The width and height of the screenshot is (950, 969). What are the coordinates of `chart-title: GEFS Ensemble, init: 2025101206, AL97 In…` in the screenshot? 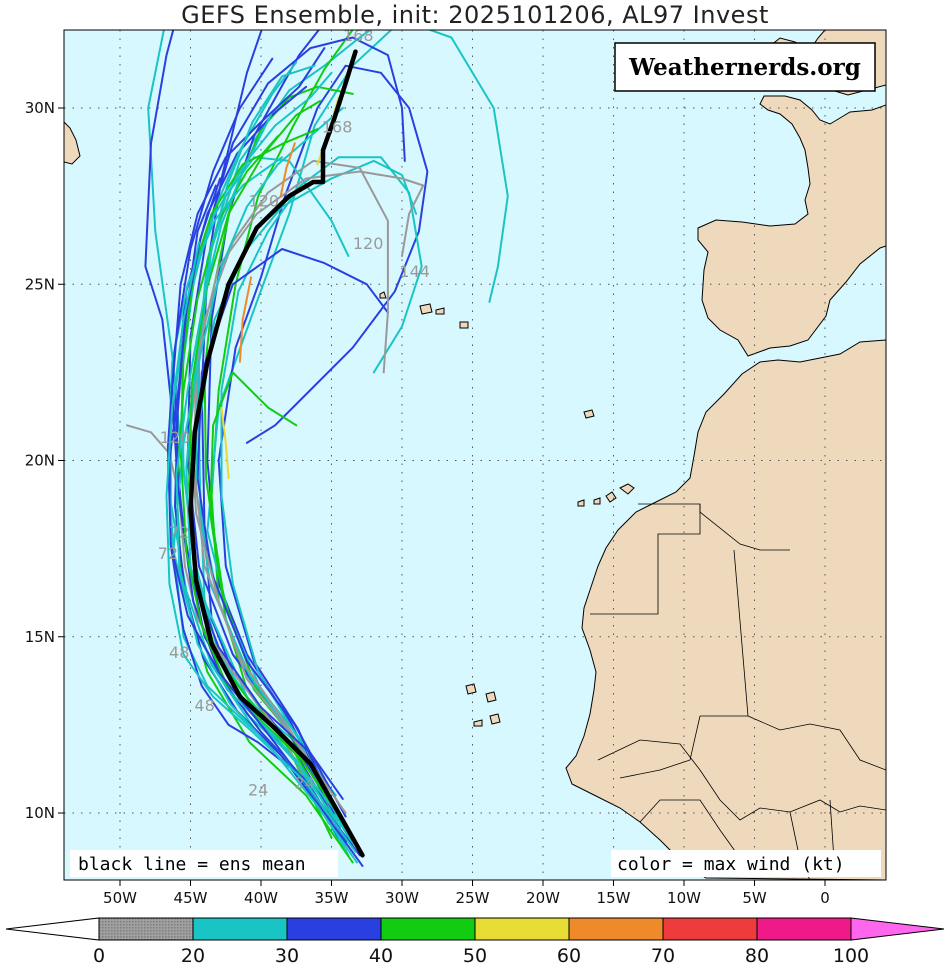 It's located at (475, 15).